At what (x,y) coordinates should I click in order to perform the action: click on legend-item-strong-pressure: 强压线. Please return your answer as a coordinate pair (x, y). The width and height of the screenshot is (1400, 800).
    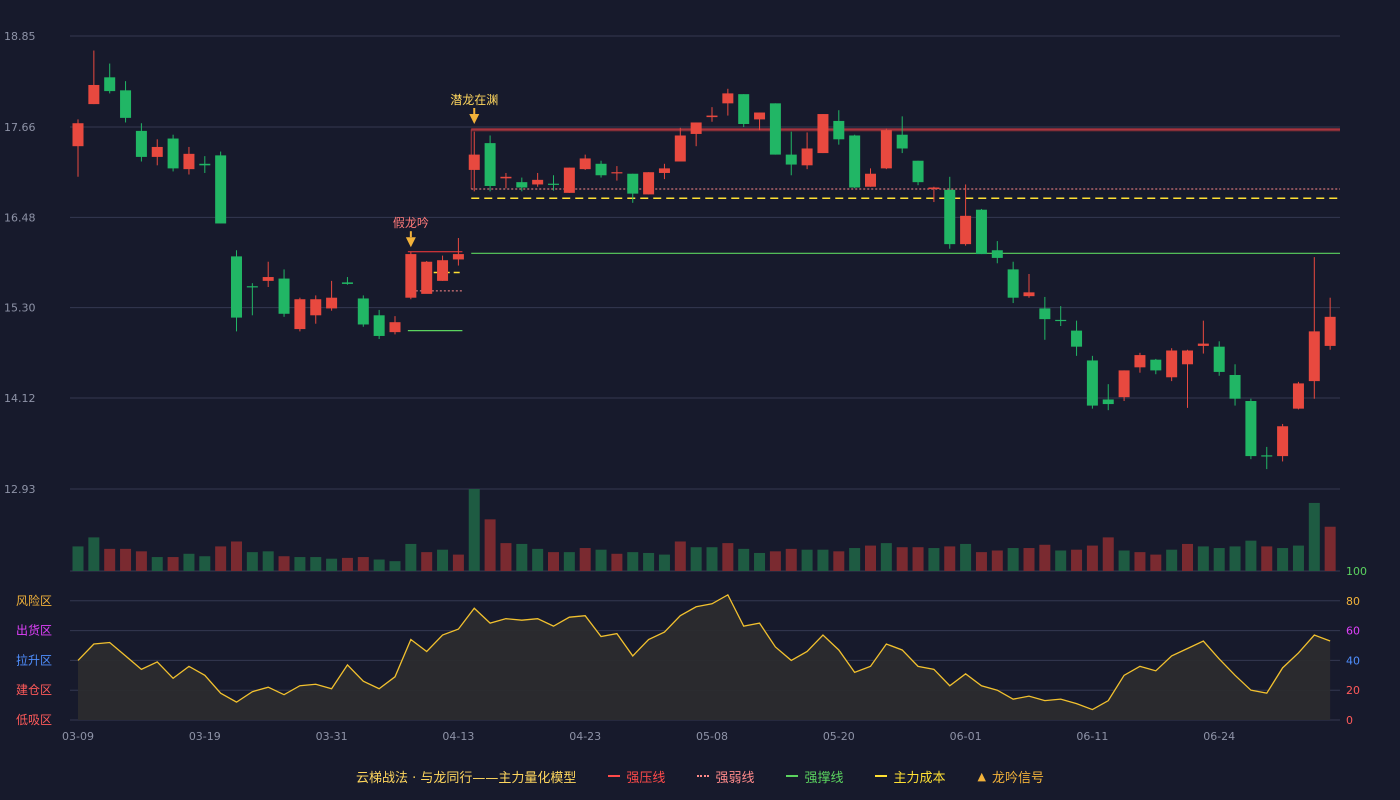
    Looking at the image, I should click on (636, 776).